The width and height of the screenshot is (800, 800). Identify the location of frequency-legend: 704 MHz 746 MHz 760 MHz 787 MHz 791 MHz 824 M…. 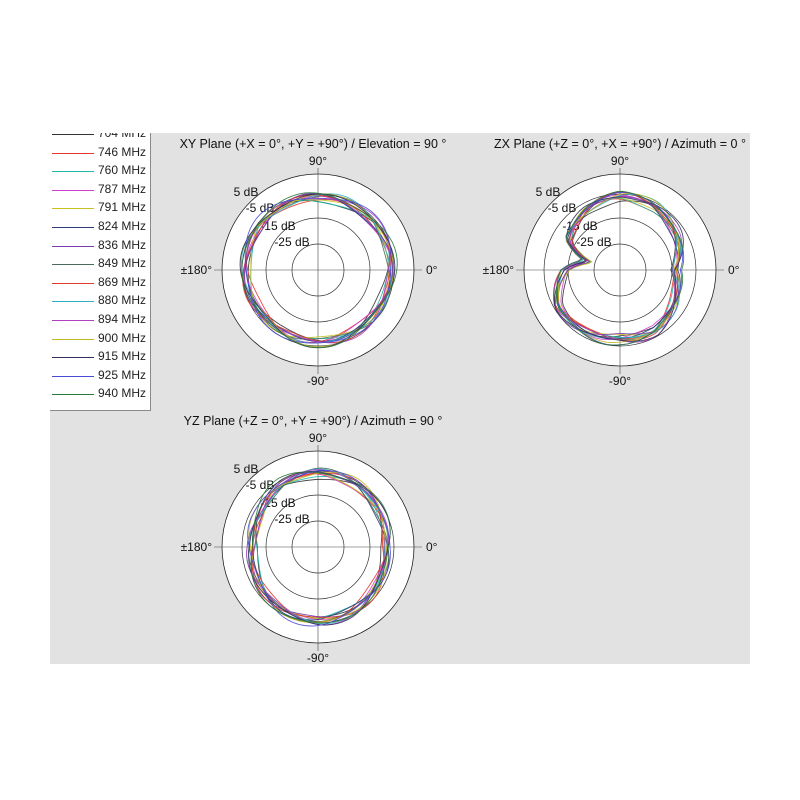
(100, 272).